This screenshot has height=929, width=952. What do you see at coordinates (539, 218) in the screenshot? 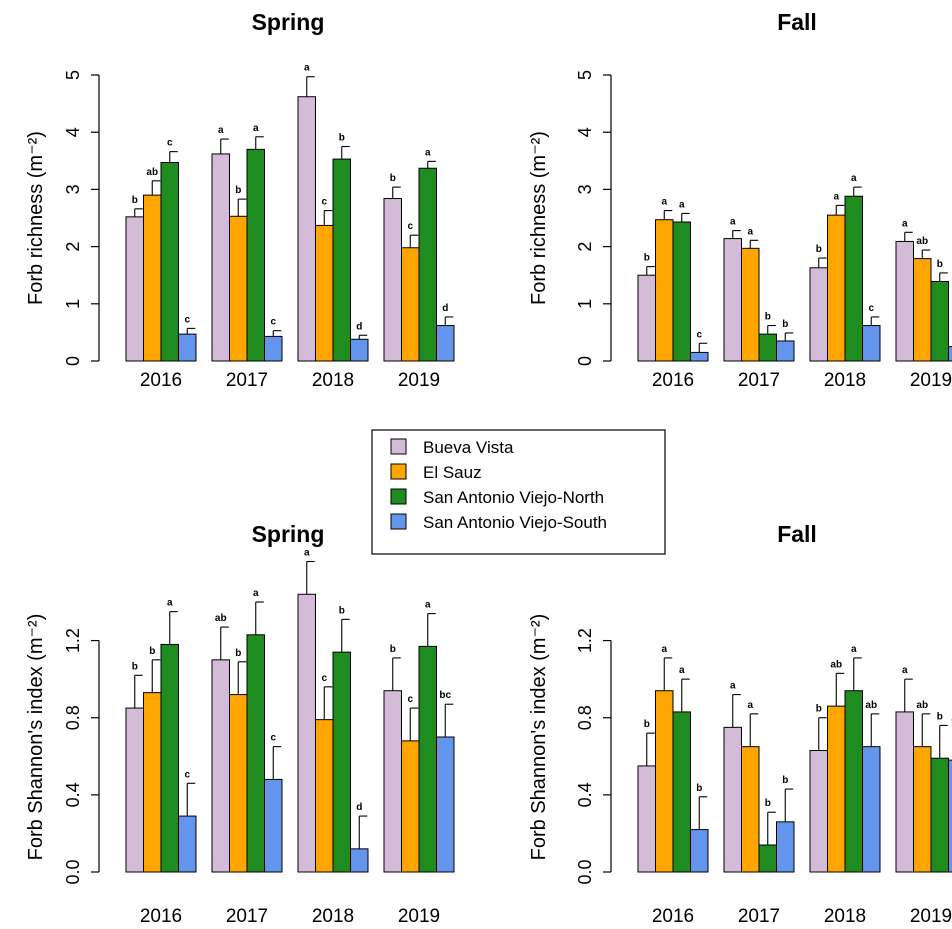
I see `y-axis-label: Forb richness (m⁻²)` at bounding box center [539, 218].